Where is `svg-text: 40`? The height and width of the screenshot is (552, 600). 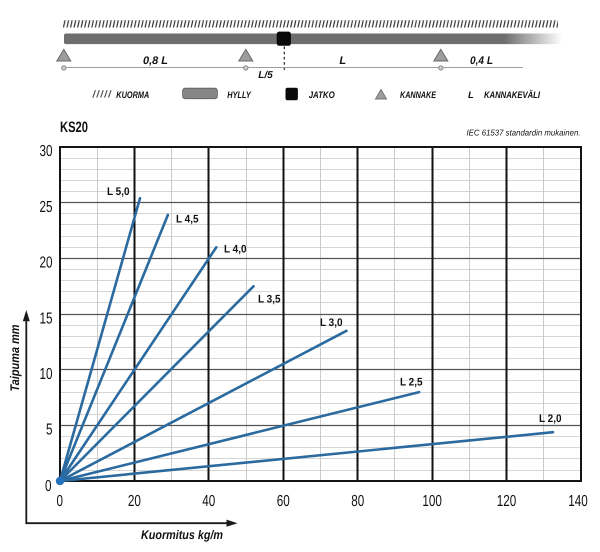
svg-text: 40 is located at coordinates (208, 501).